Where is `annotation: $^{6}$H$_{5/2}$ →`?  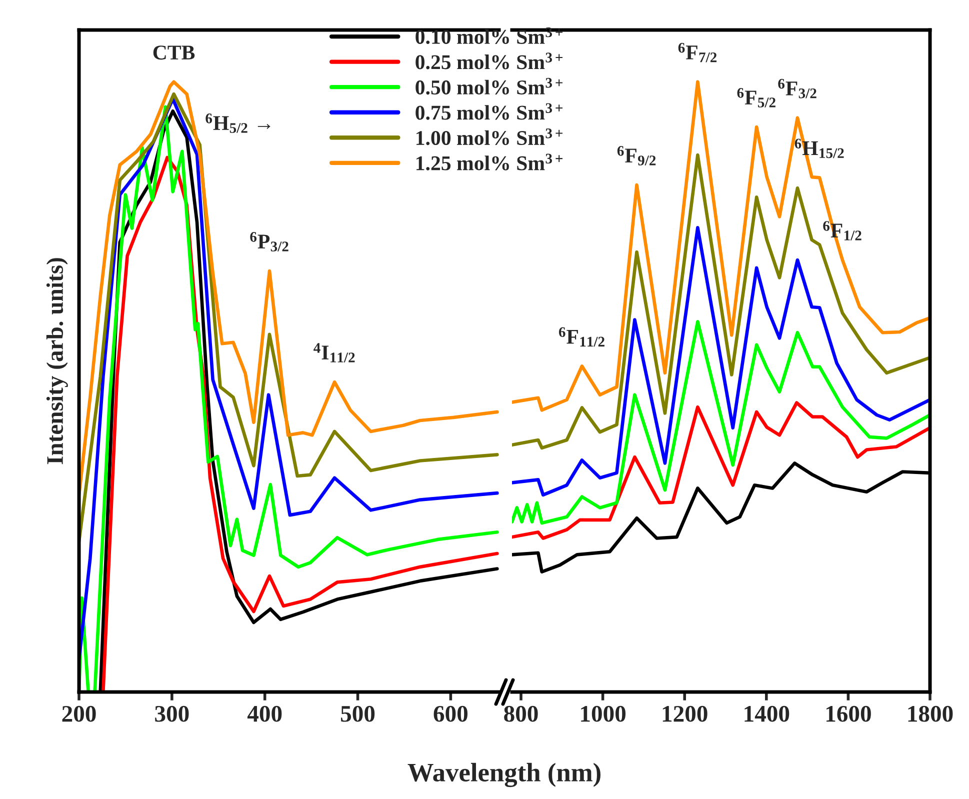 annotation: $^{6}$H$_{5/2}$ → is located at coordinates (238, 123).